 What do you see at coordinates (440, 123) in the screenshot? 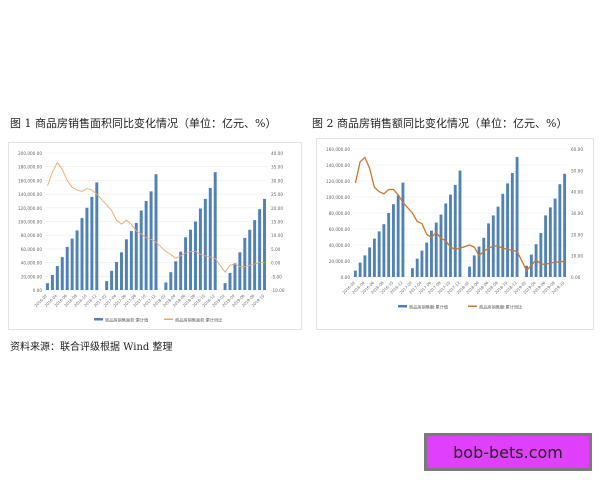
I see `figure2-title: 图 2 商品房销售额同比变化情况（单位：亿元、%）` at bounding box center [440, 123].